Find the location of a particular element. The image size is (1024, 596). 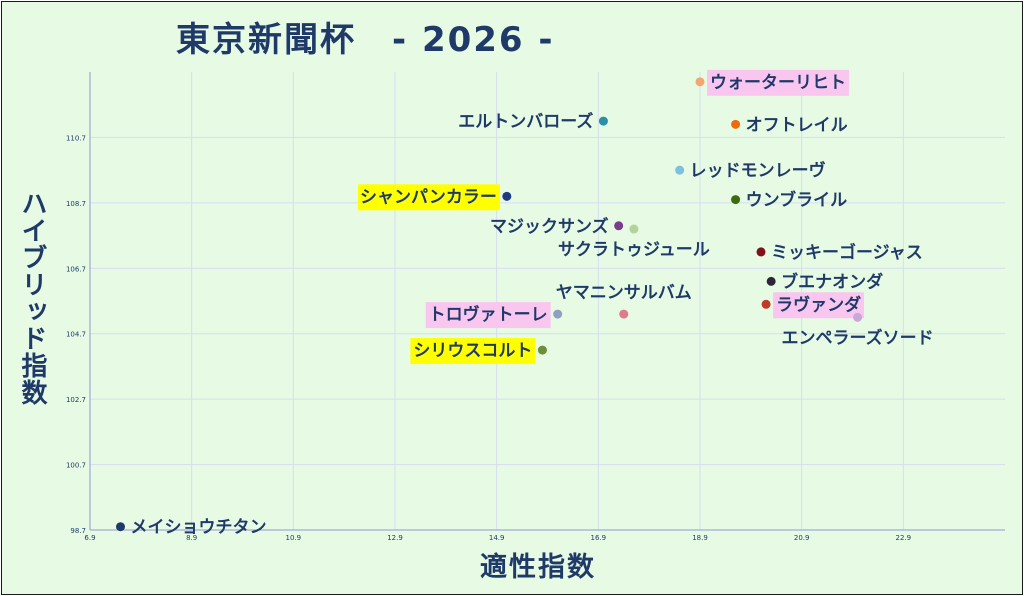

point-label: メイショウチタン is located at coordinates (199, 528).